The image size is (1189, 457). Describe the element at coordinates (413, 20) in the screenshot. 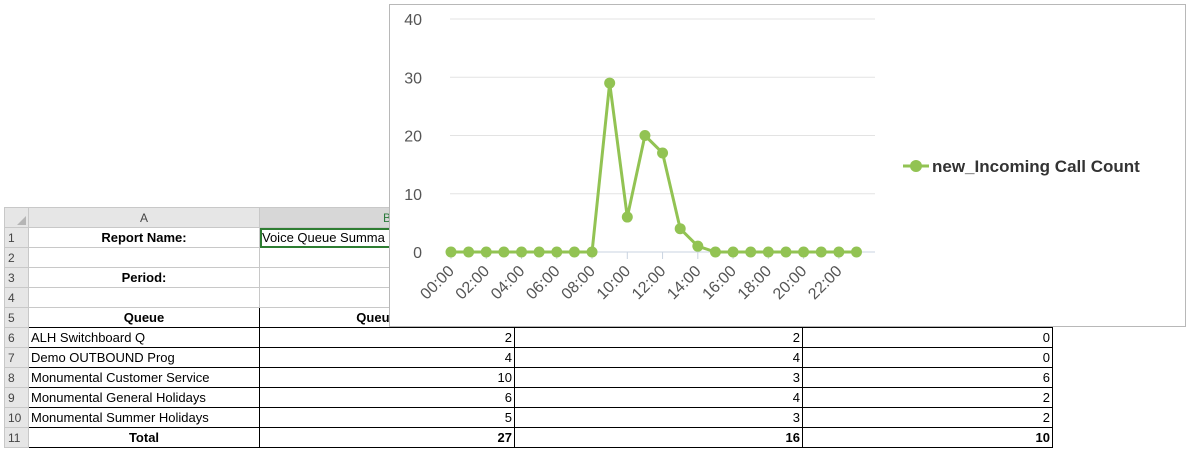

I see `y-tick-label: 40` at that location.